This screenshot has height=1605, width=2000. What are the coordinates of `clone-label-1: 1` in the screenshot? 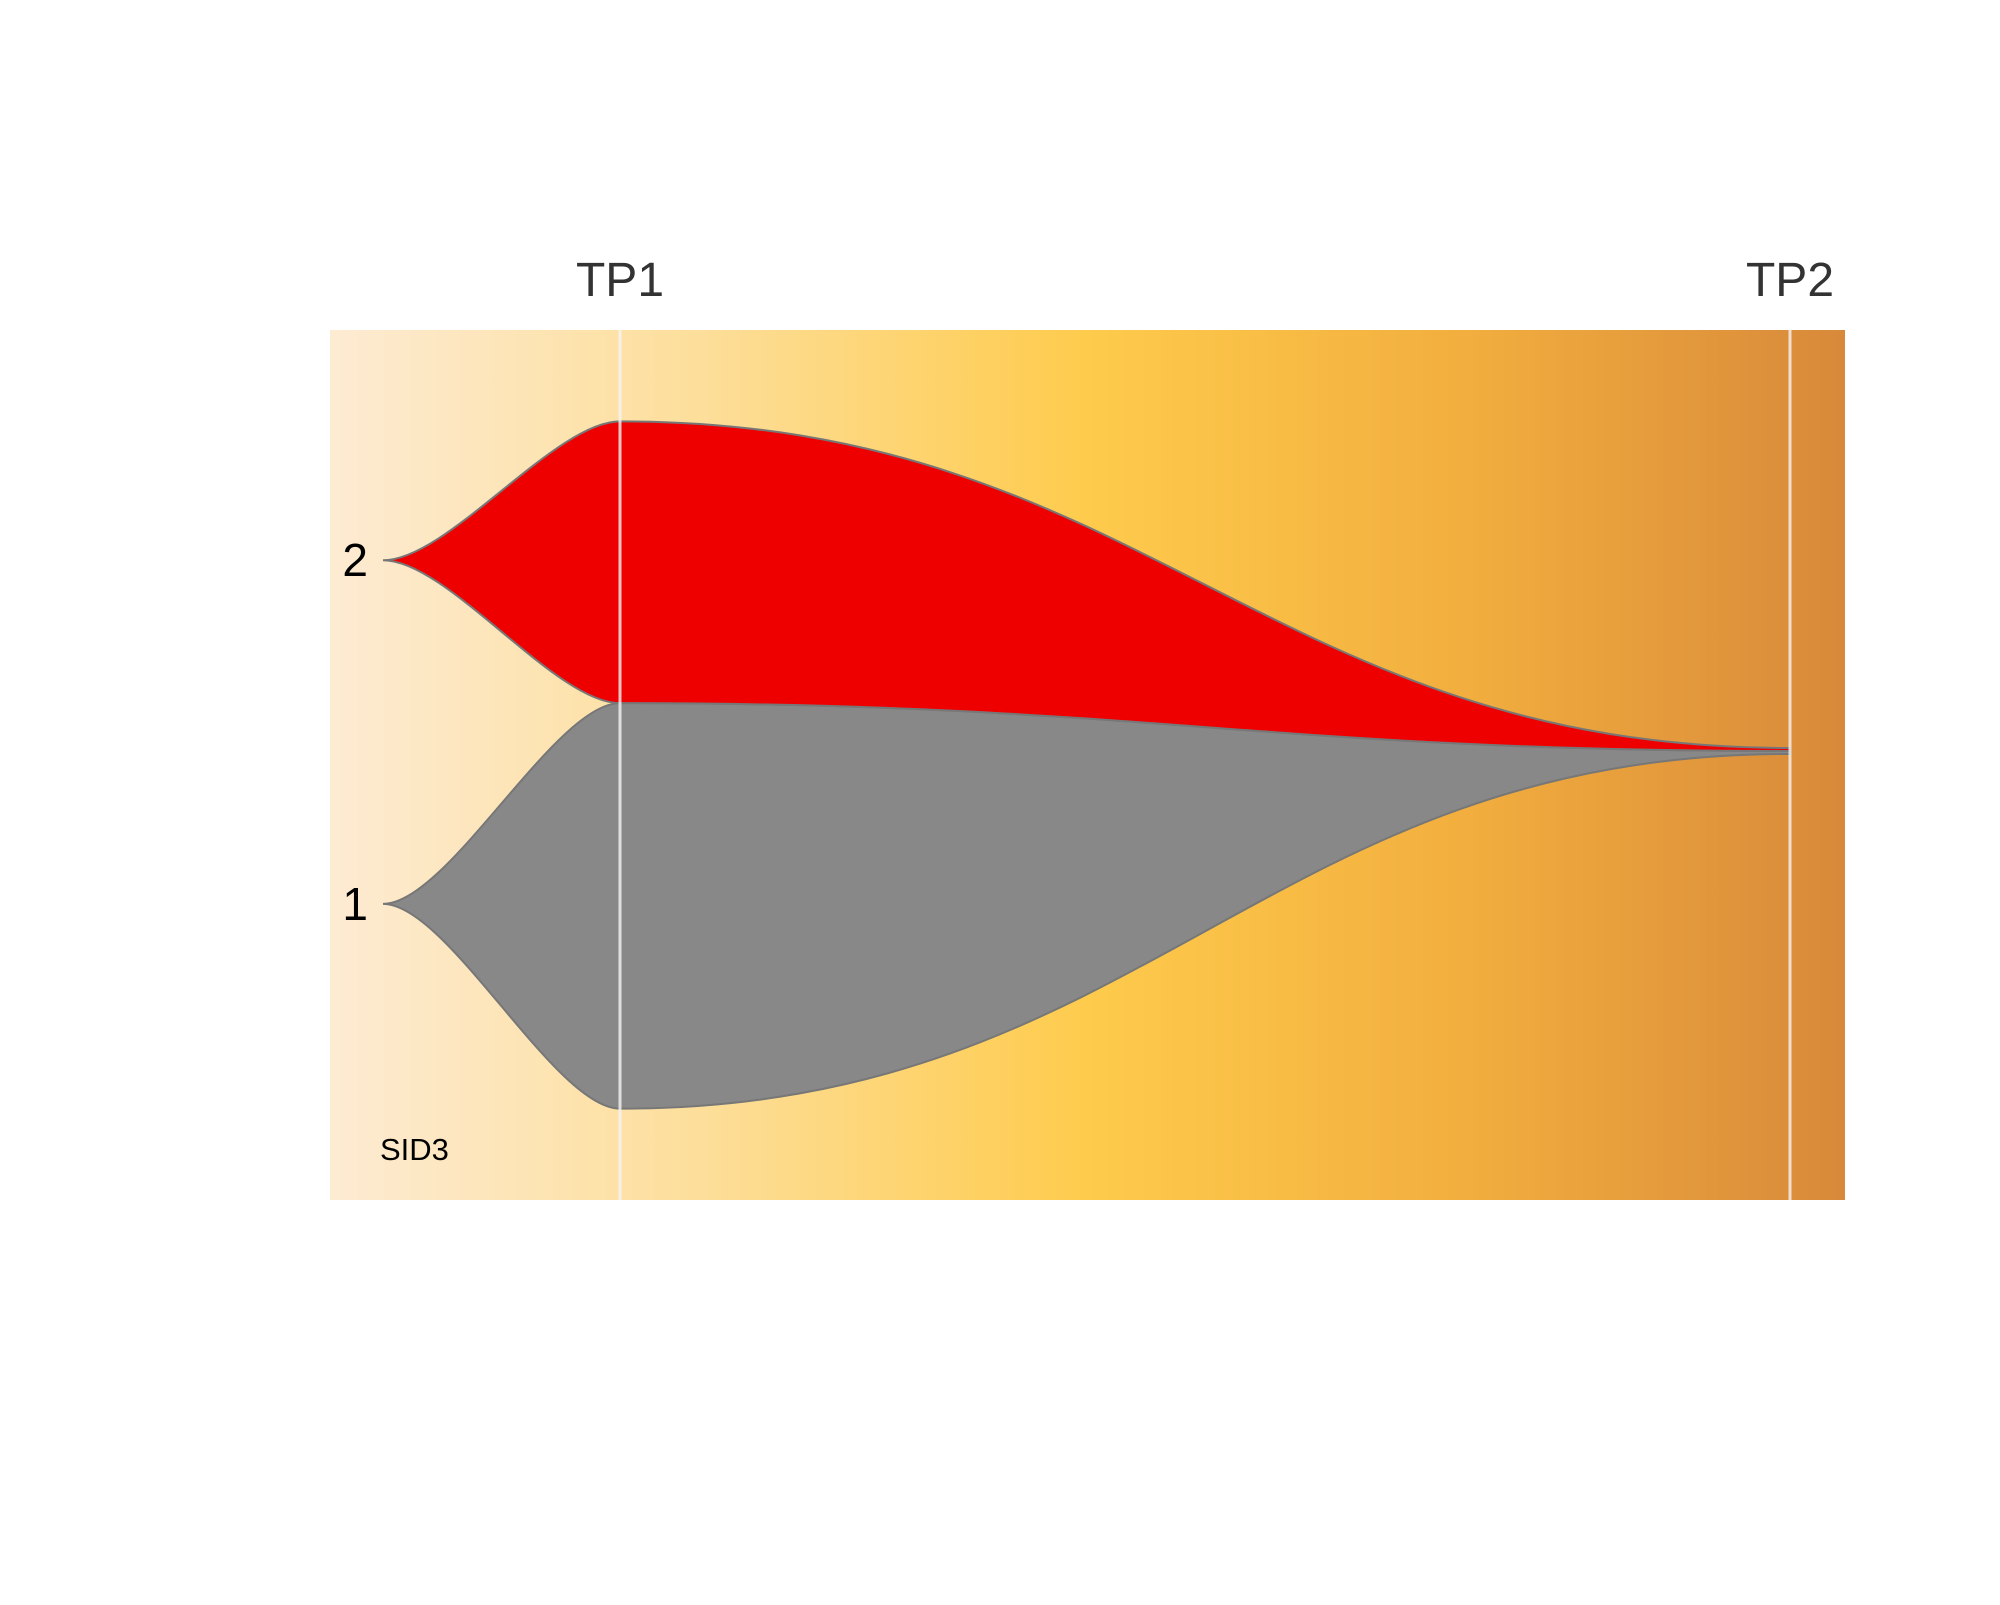 It's located at (355, 904).